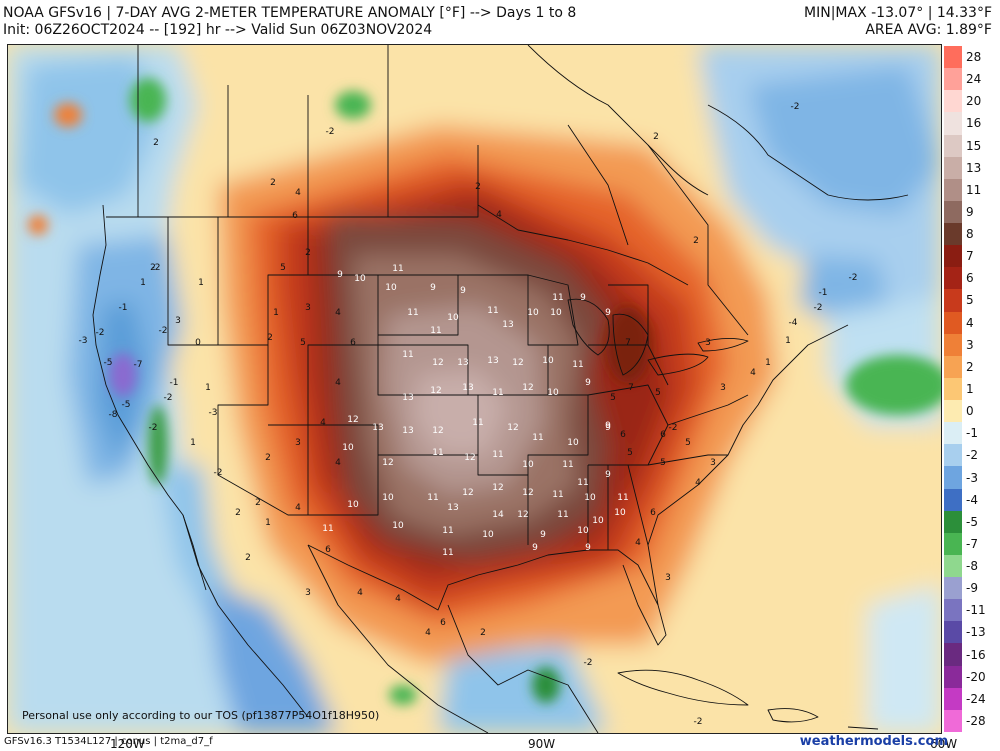 The image size is (1000, 751). What do you see at coordinates (976, 654) in the screenshot?
I see `color-scale-tick-label: -16` at bounding box center [976, 654].